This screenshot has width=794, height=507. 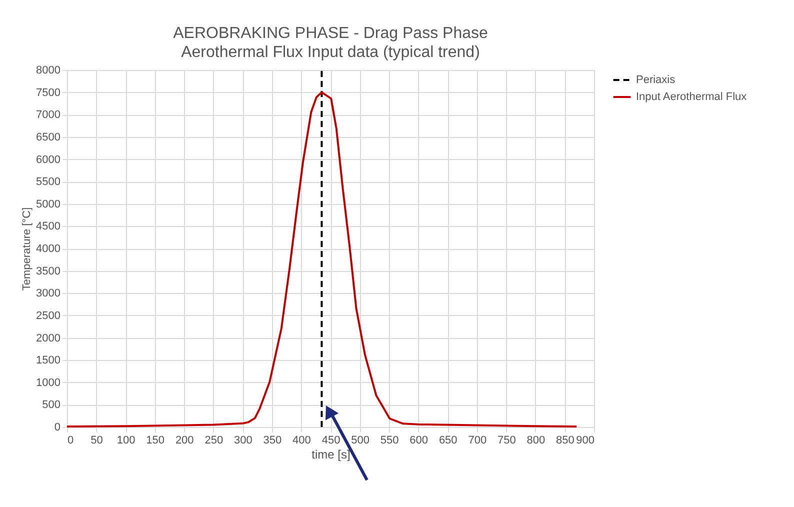 I want to click on x-tick-label: 550, so click(x=389, y=440).